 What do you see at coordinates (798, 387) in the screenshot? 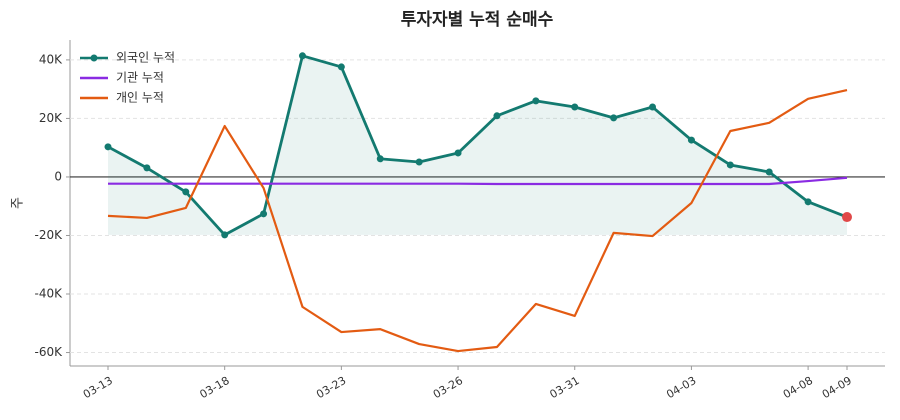
I see `x-tick-label: 04-08` at bounding box center [798, 387].